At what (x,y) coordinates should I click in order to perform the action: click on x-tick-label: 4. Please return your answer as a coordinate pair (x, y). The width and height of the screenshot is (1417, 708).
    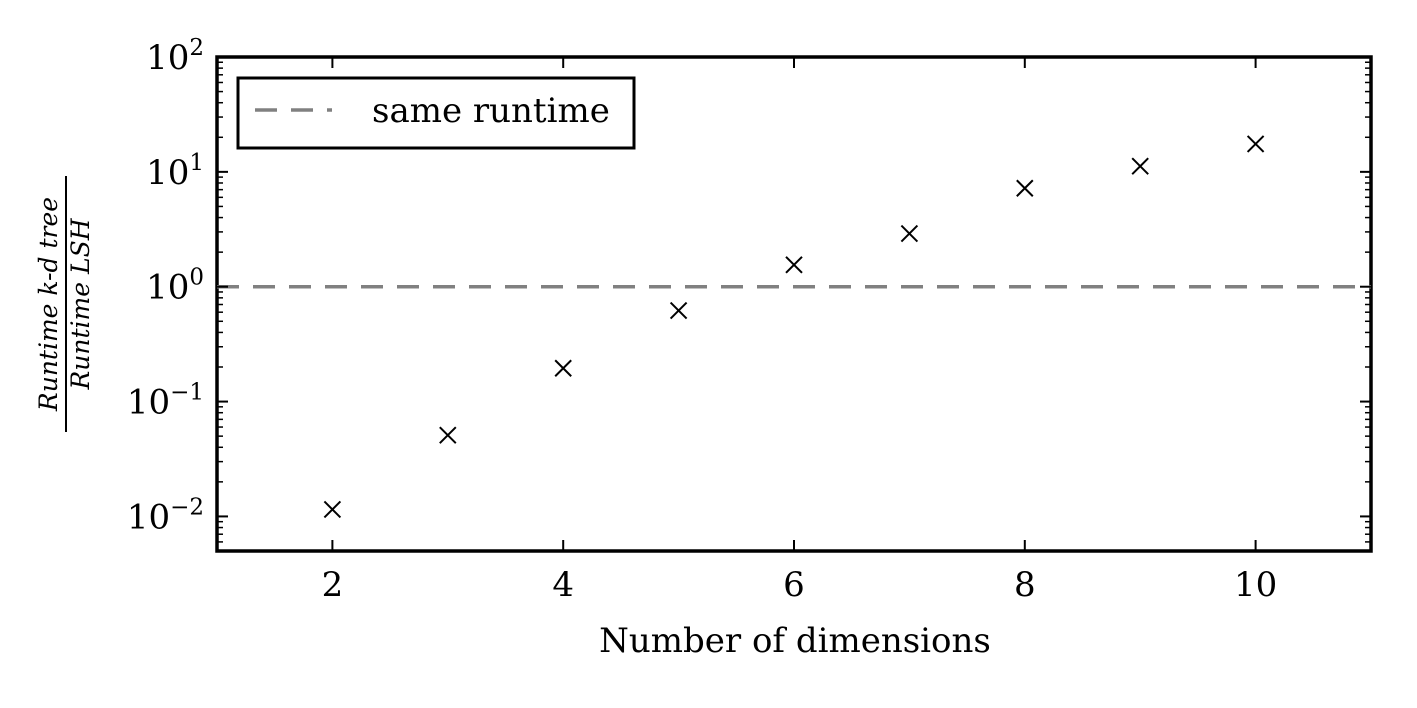
    Looking at the image, I should click on (563, 585).